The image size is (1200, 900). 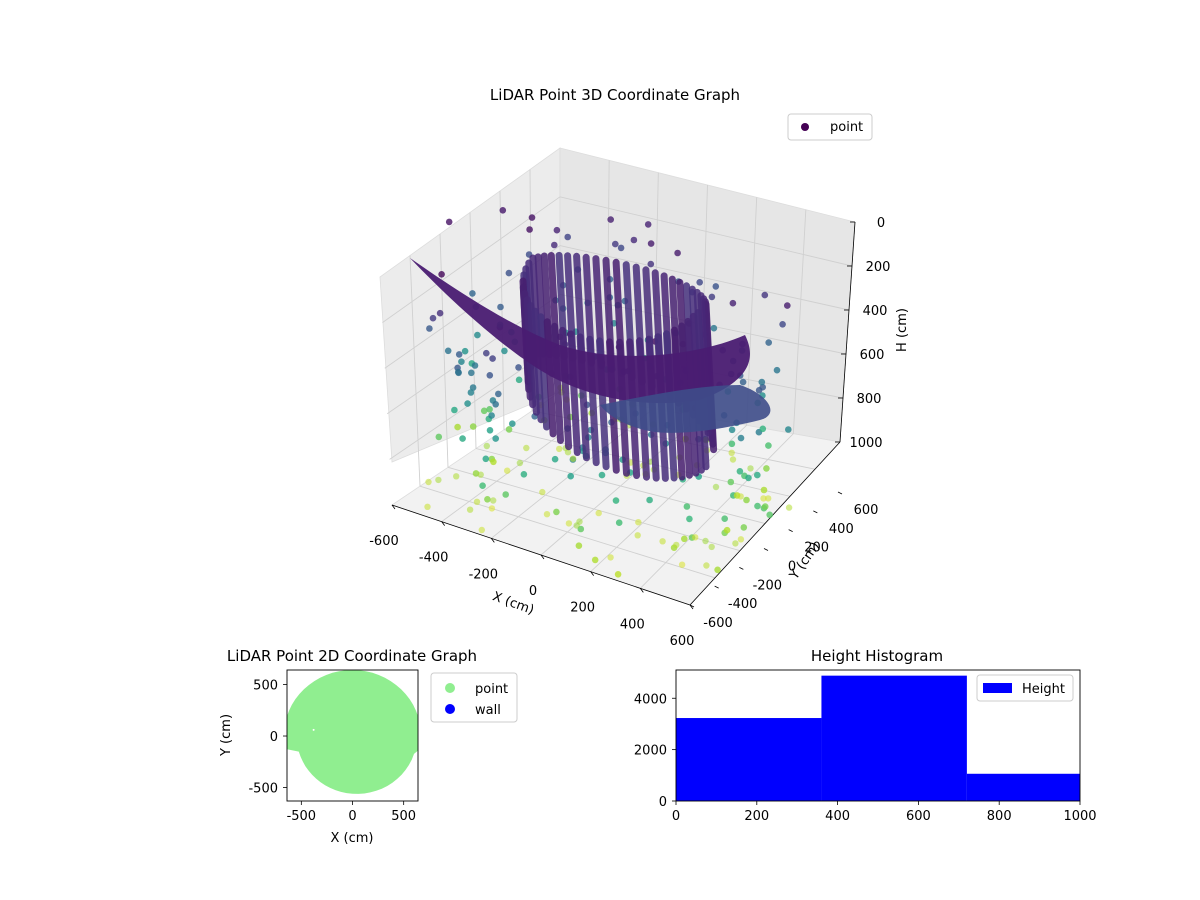 What do you see at coordinates (816, 548) in the screenshot?
I see `y-tick-label-3d: 200` at bounding box center [816, 548].